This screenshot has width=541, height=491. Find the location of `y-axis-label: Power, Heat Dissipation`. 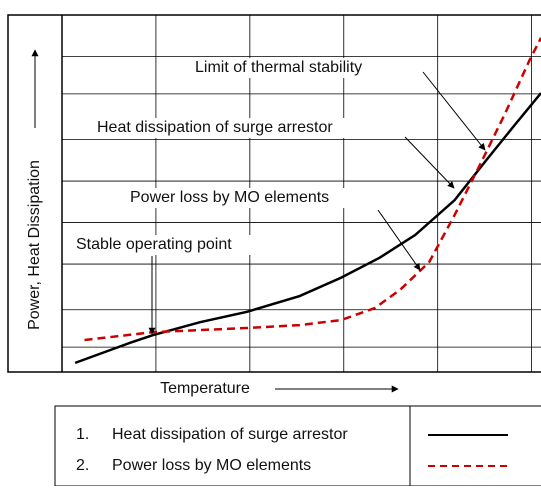

y-axis-label: Power, Heat Dissipation is located at coordinates (34, 245).